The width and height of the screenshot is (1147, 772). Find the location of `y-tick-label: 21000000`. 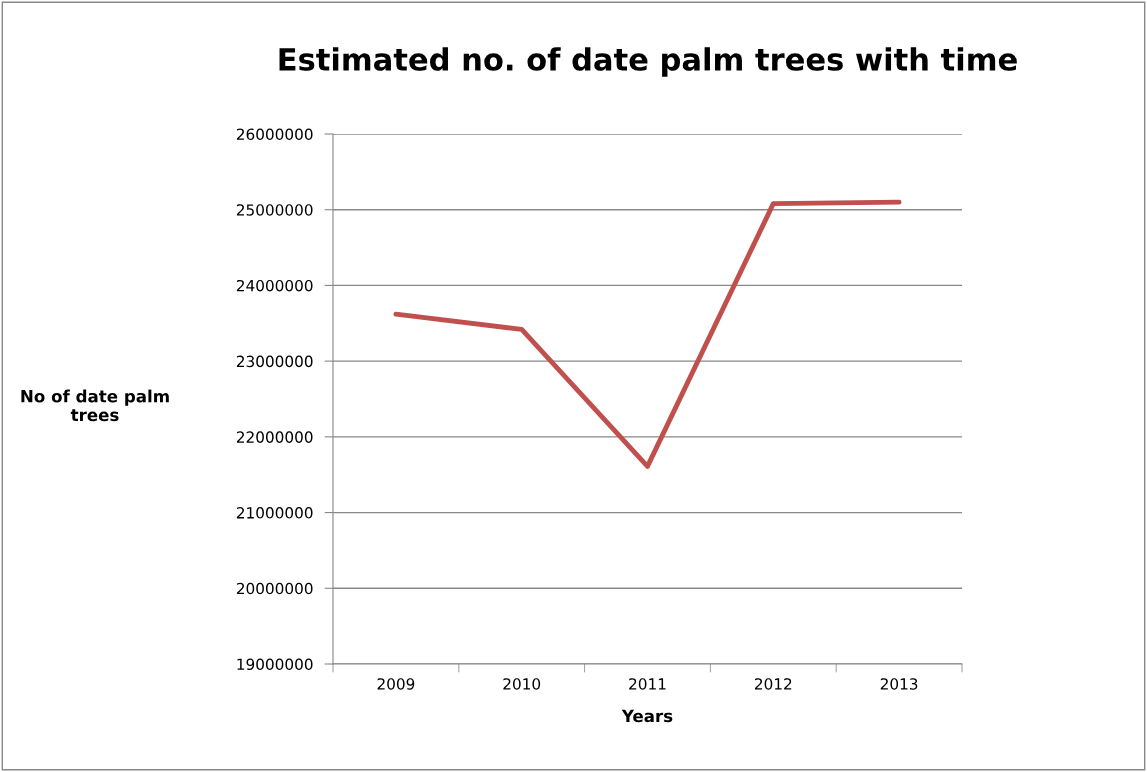

y-tick-label: 21000000 is located at coordinates (274, 513).